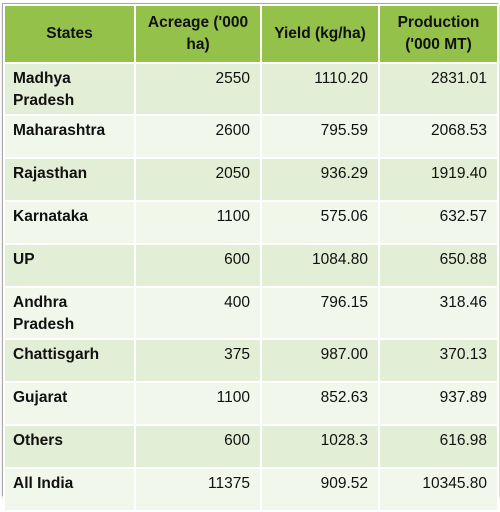 This screenshot has width=500, height=512. What do you see at coordinates (320, 136) in the screenshot?
I see `yield-cell: 795.59` at bounding box center [320, 136].